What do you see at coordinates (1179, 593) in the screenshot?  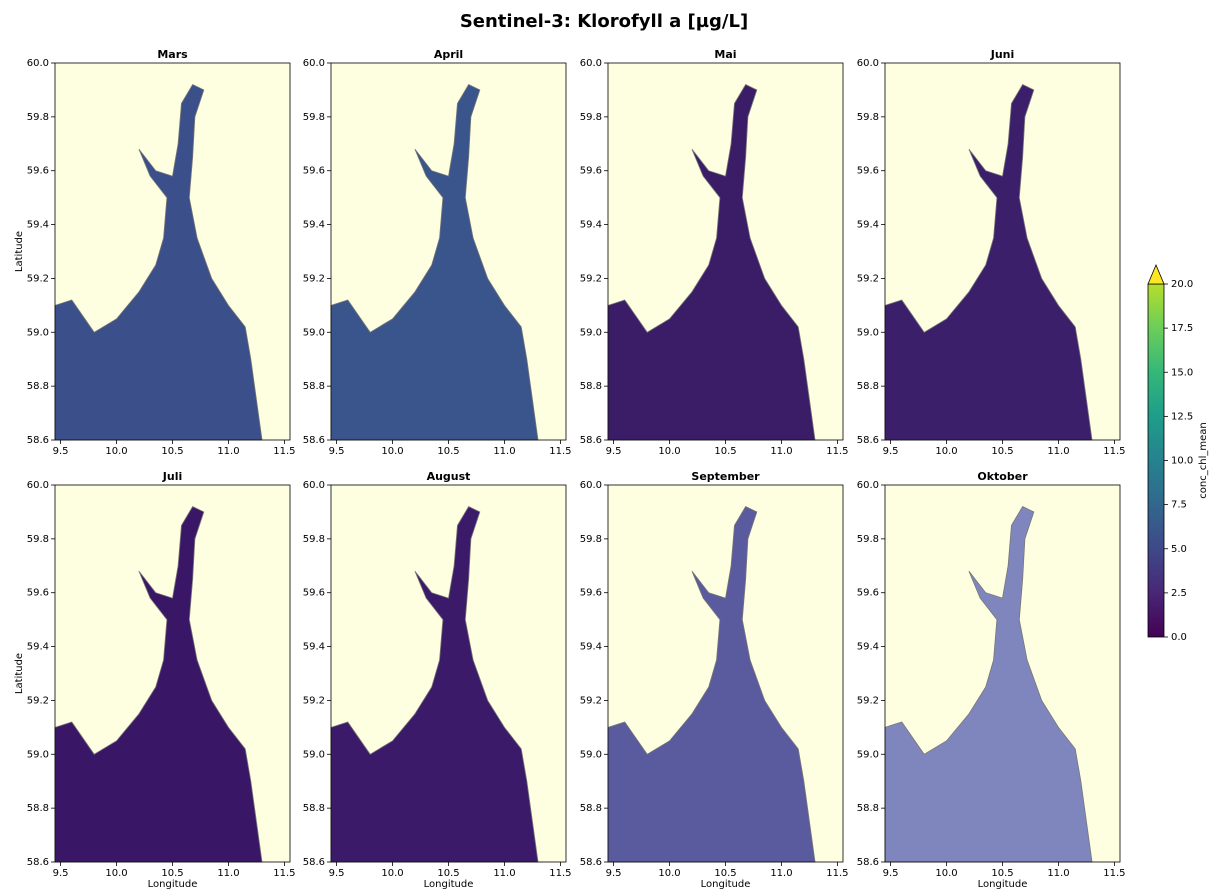 I see `colorbar-tick-label: 2.5` at bounding box center [1179, 593].